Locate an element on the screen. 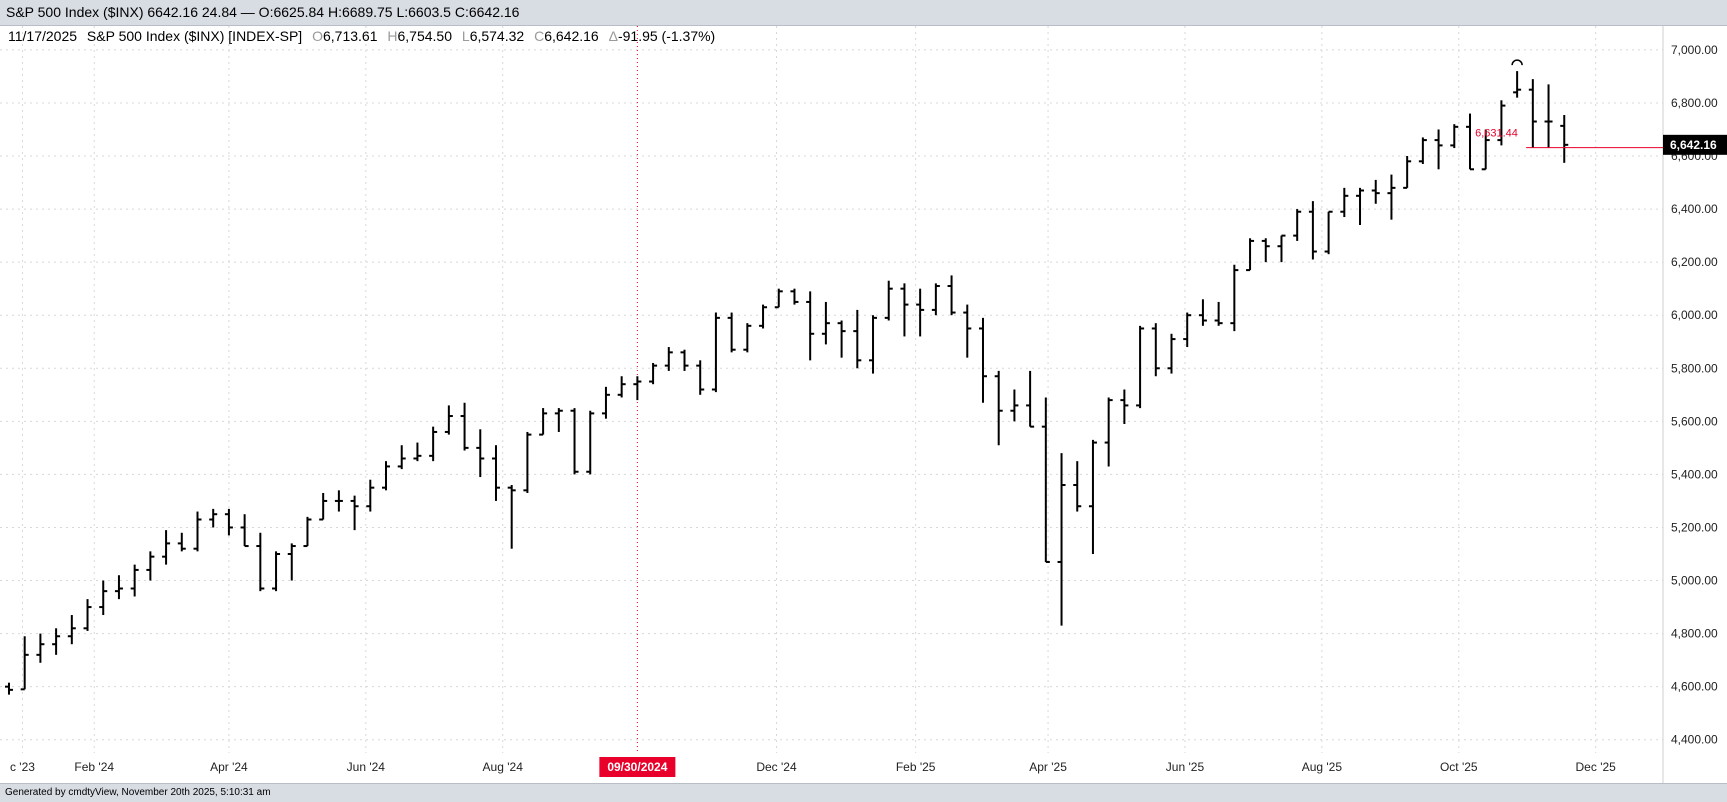 Image resolution: width=1727 pixels, height=802 pixels. x-tick-label: Jun '24 is located at coordinates (366, 767).